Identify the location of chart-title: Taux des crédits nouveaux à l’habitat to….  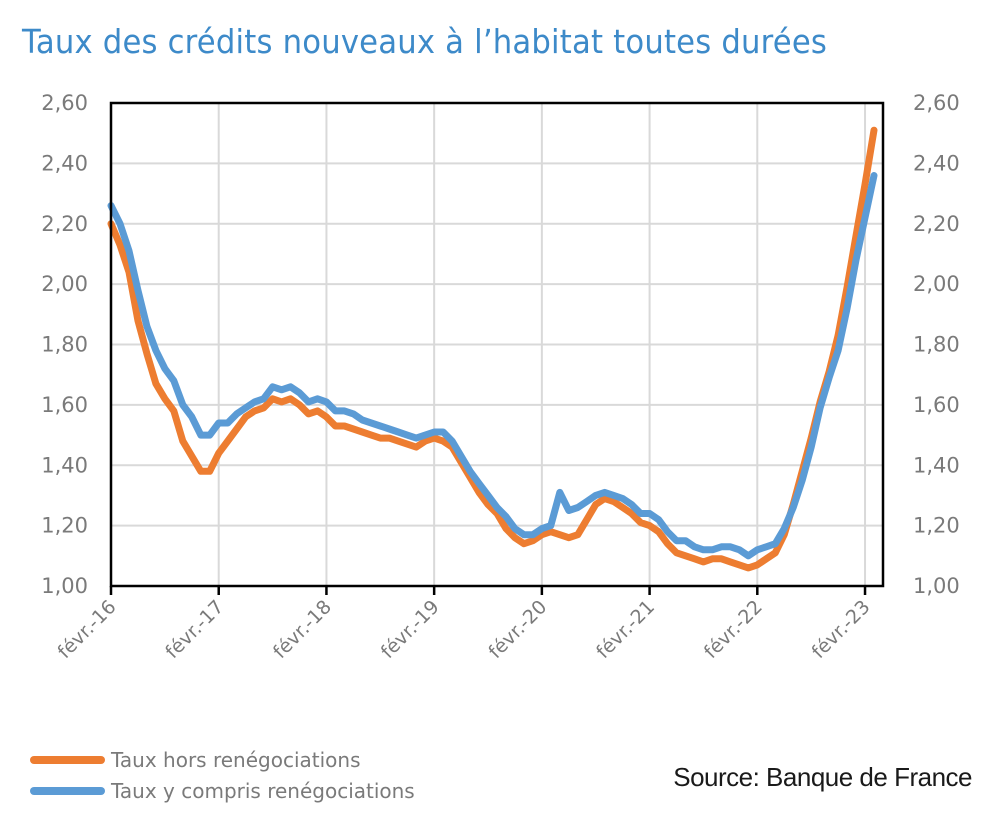
(425, 41).